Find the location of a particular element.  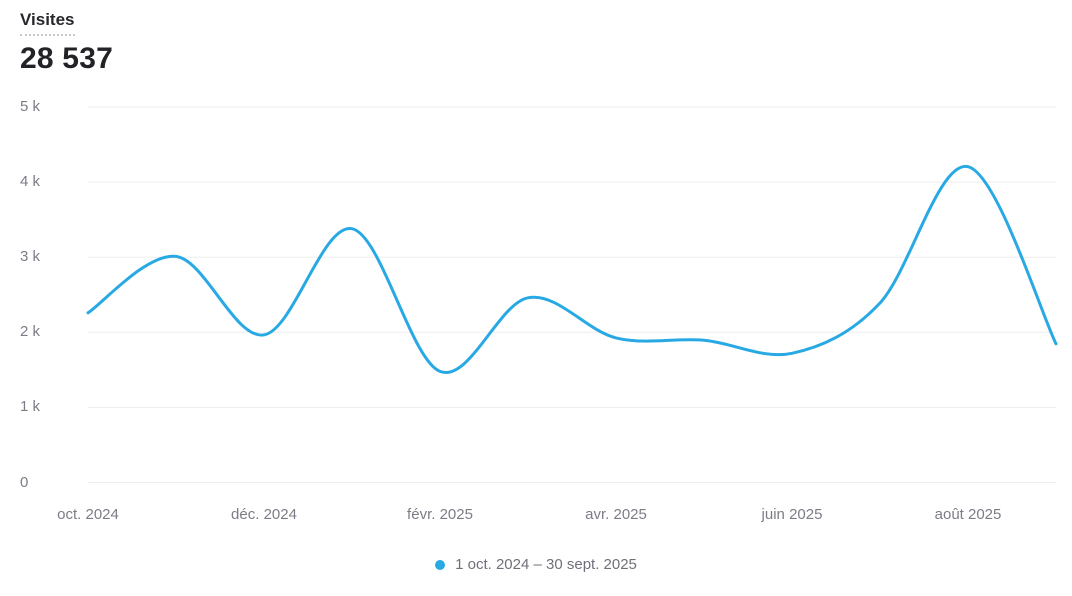

x-axis-tick-label: oct. 2024 is located at coordinates (88, 514).